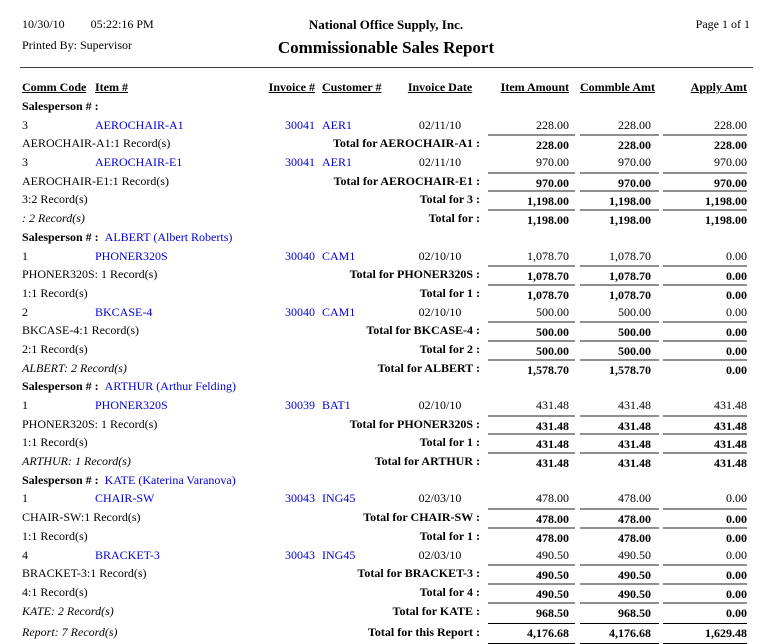 This screenshot has height=644, width=766. Describe the element at coordinates (531, 350) in the screenshot. I see `total-item-amount: 500.00` at that location.